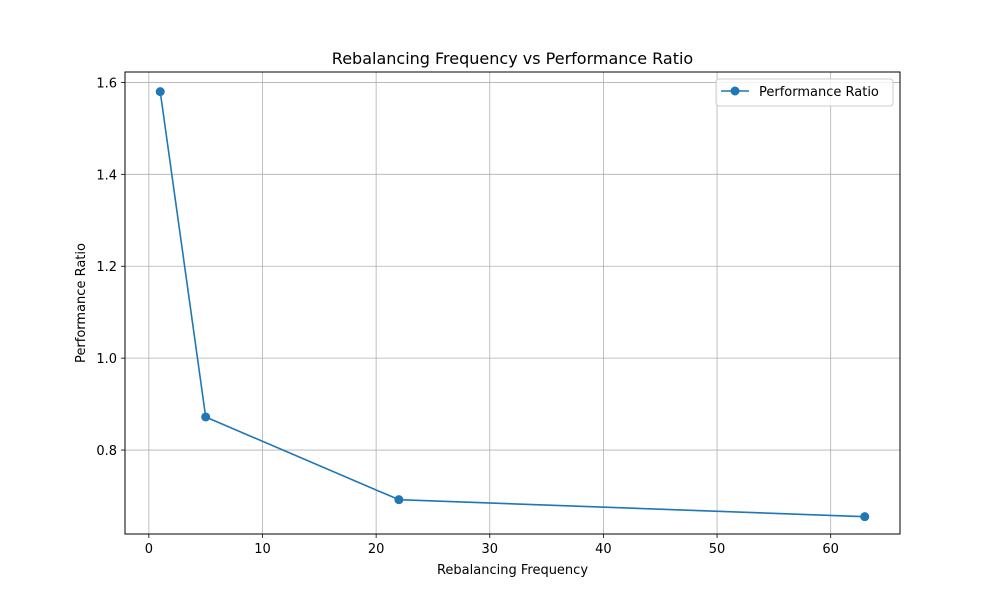 This screenshot has height=604, width=1000. I want to click on y-tick-label: 1.2, so click(106, 267).